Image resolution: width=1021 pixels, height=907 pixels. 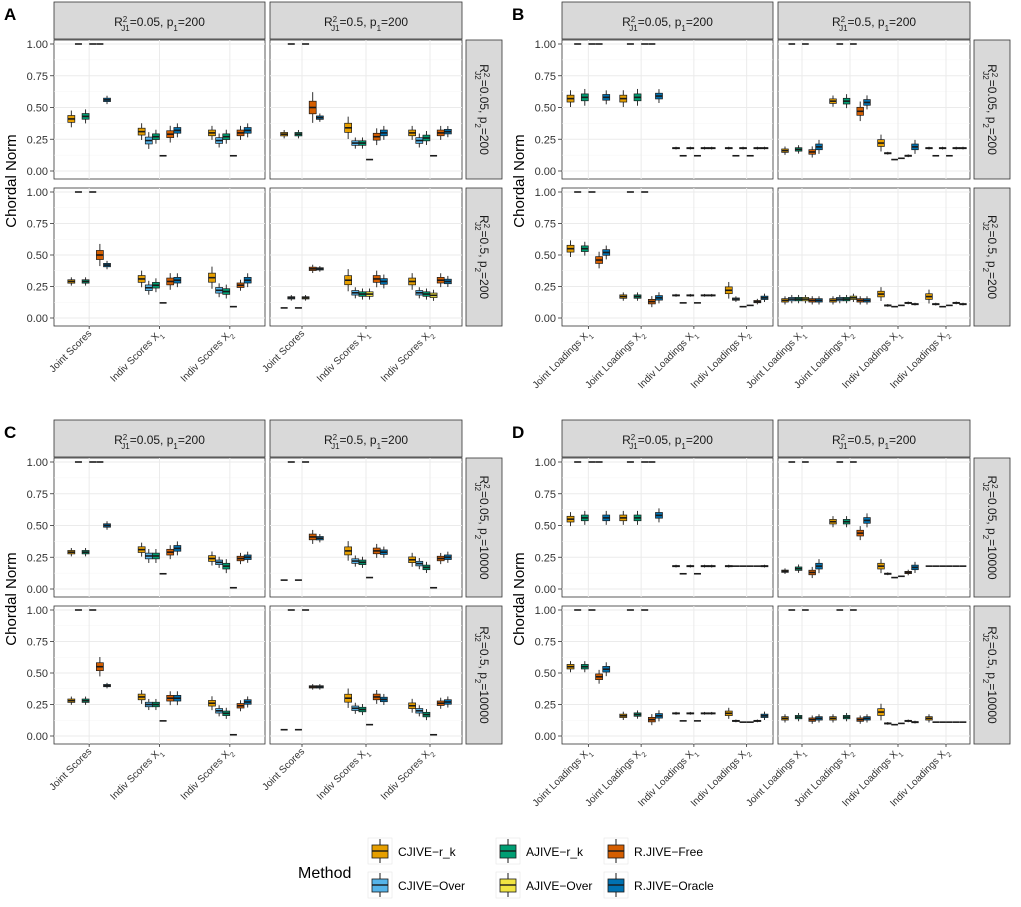 I want to click on row-strip-label: R2J2=0.05, p2=10000, so click(x=483, y=527).